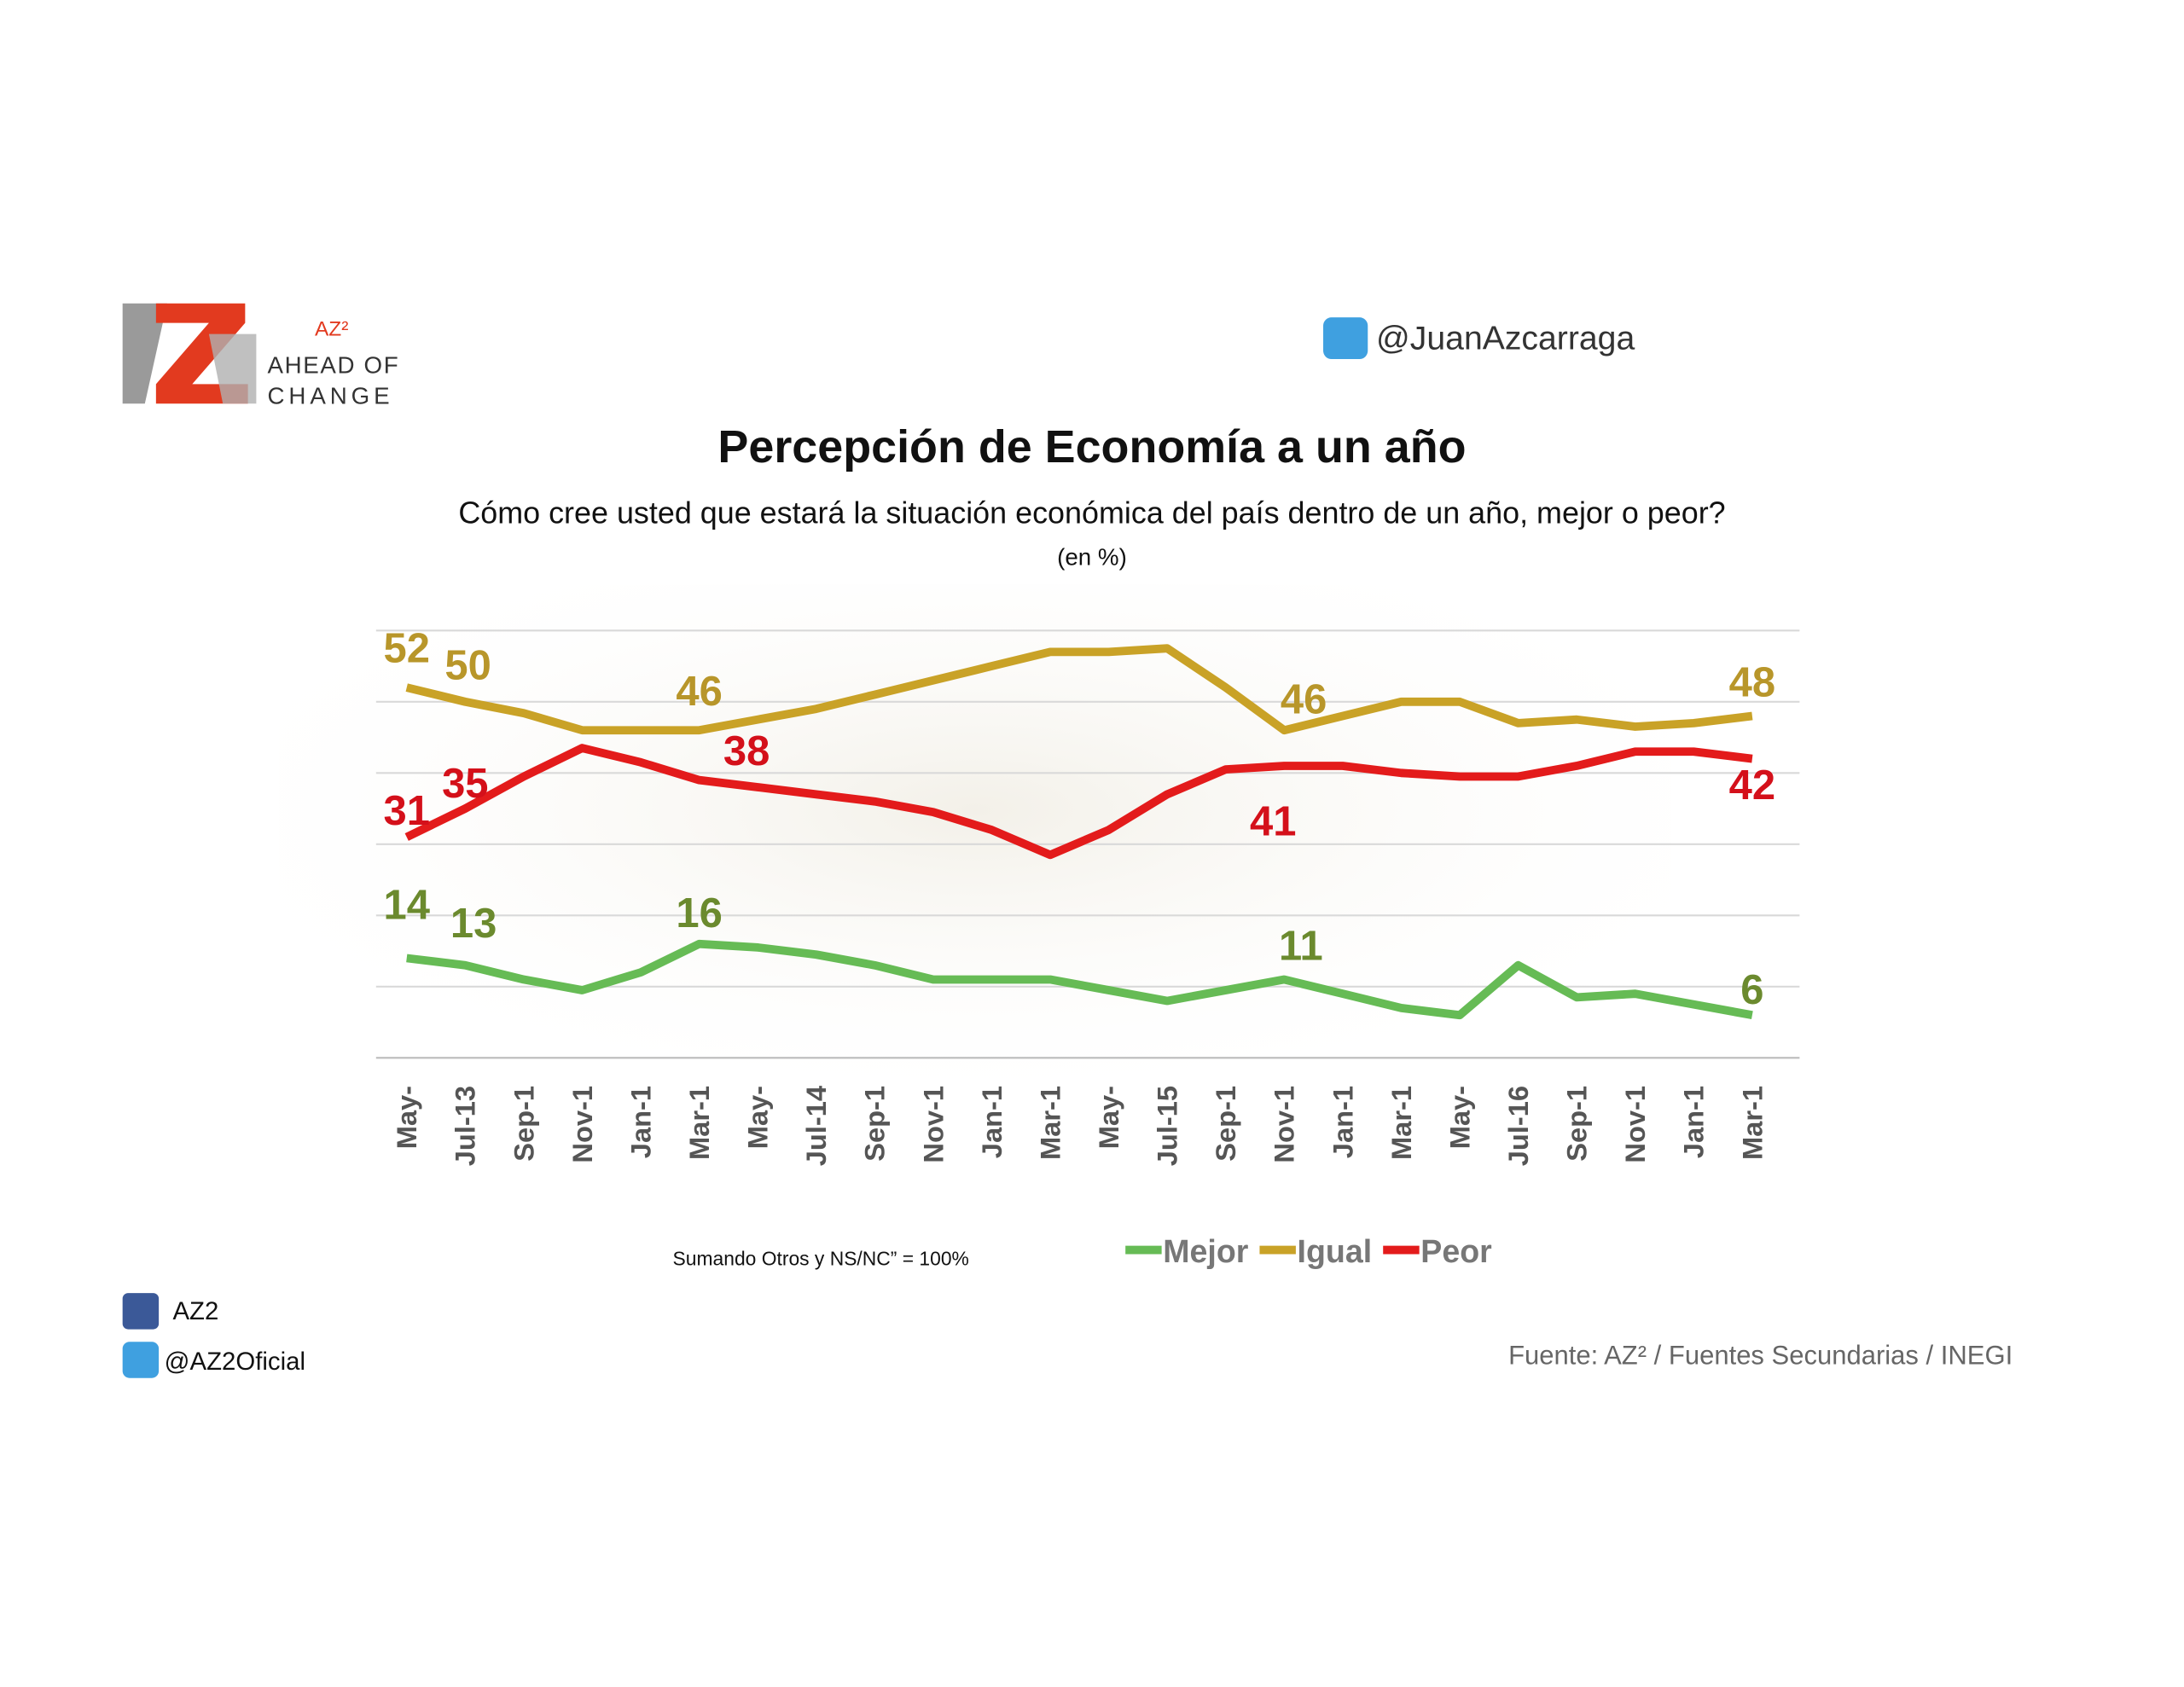 This screenshot has width=2184, height=1687. What do you see at coordinates (1518, 1126) in the screenshot?
I see `x-tick-label: Jul-16` at bounding box center [1518, 1126].